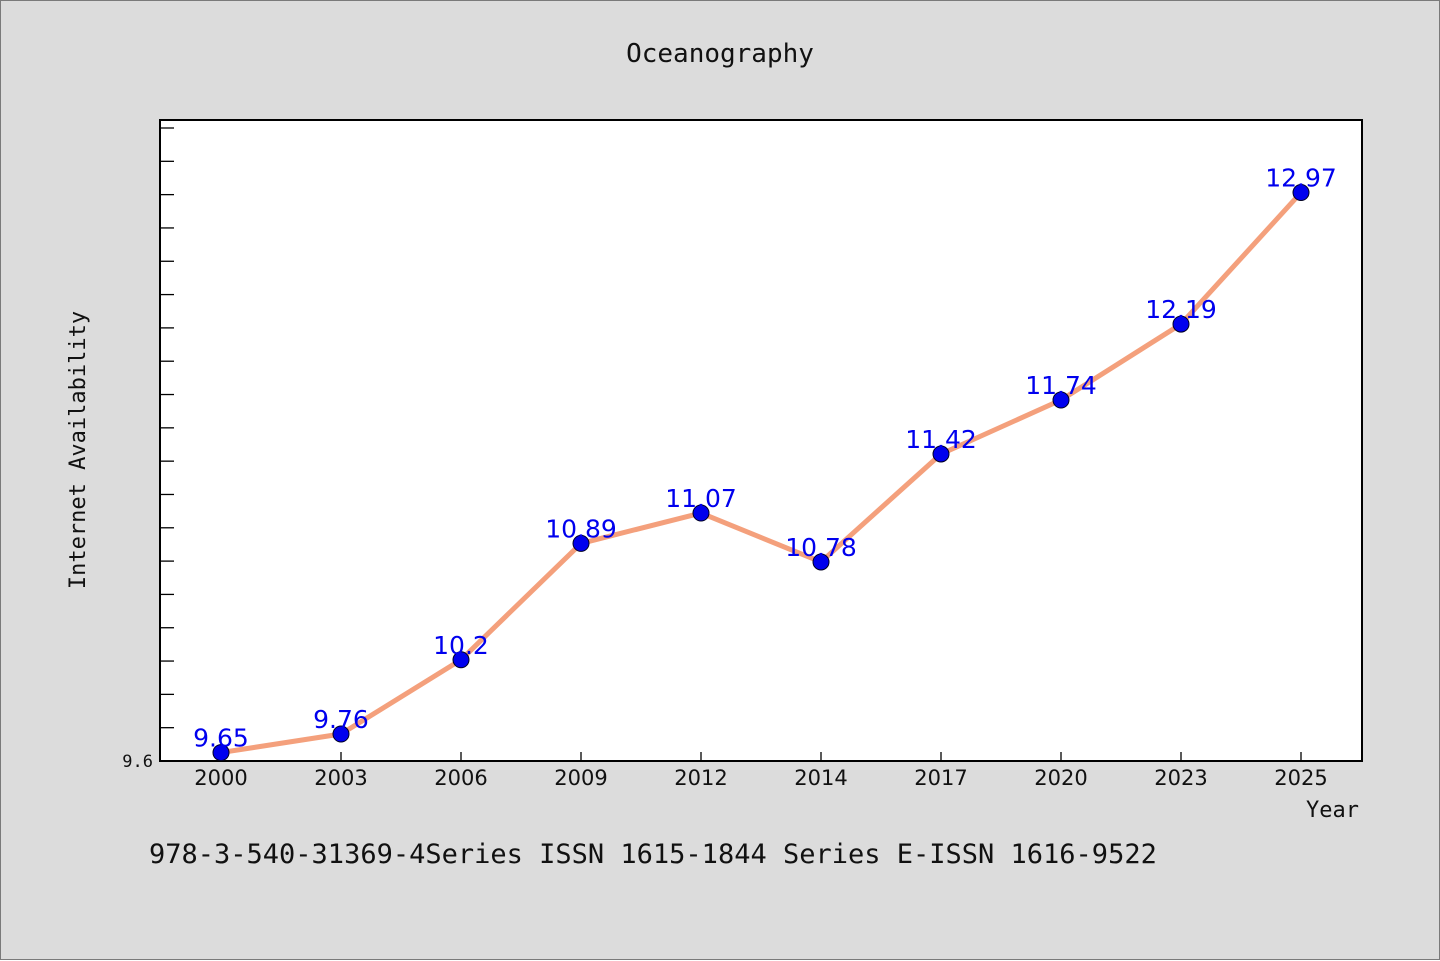 Image resolution: width=1440 pixels, height=961 pixels. What do you see at coordinates (78, 450) in the screenshot?
I see `y-axis-label: Internet Availability` at bounding box center [78, 450].